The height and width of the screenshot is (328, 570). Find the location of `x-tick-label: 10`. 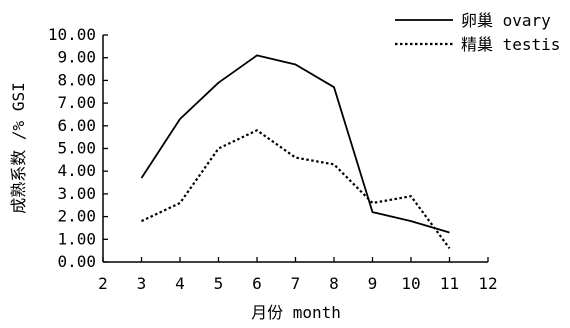

x-tick-label: 10 is located at coordinates (410, 283).